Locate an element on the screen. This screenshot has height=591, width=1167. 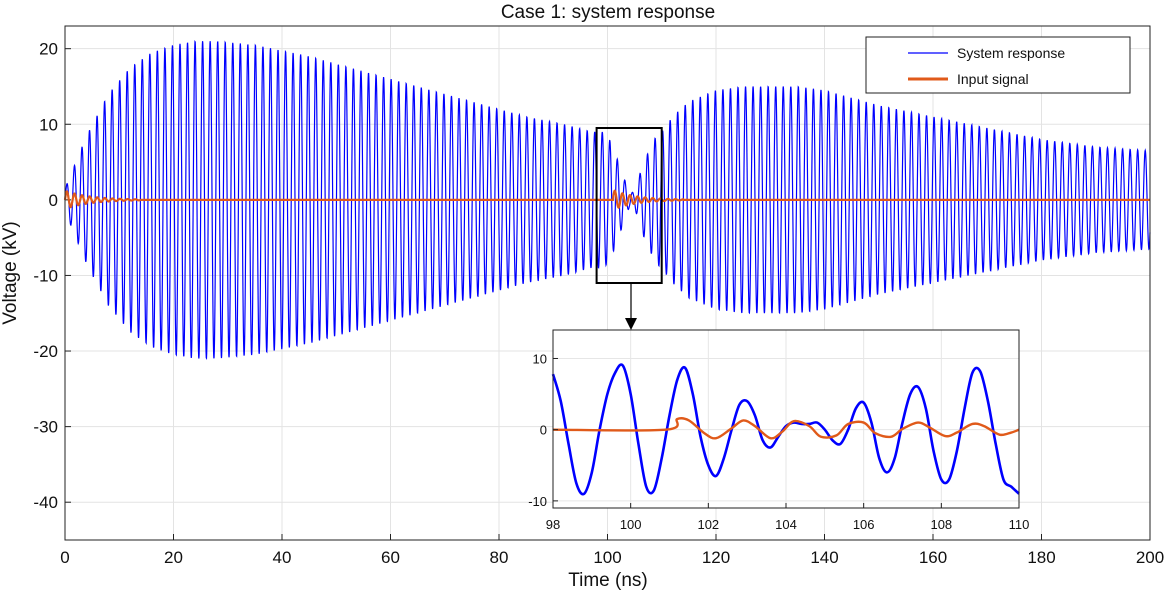
x-tick-label: 100 is located at coordinates (607, 557).